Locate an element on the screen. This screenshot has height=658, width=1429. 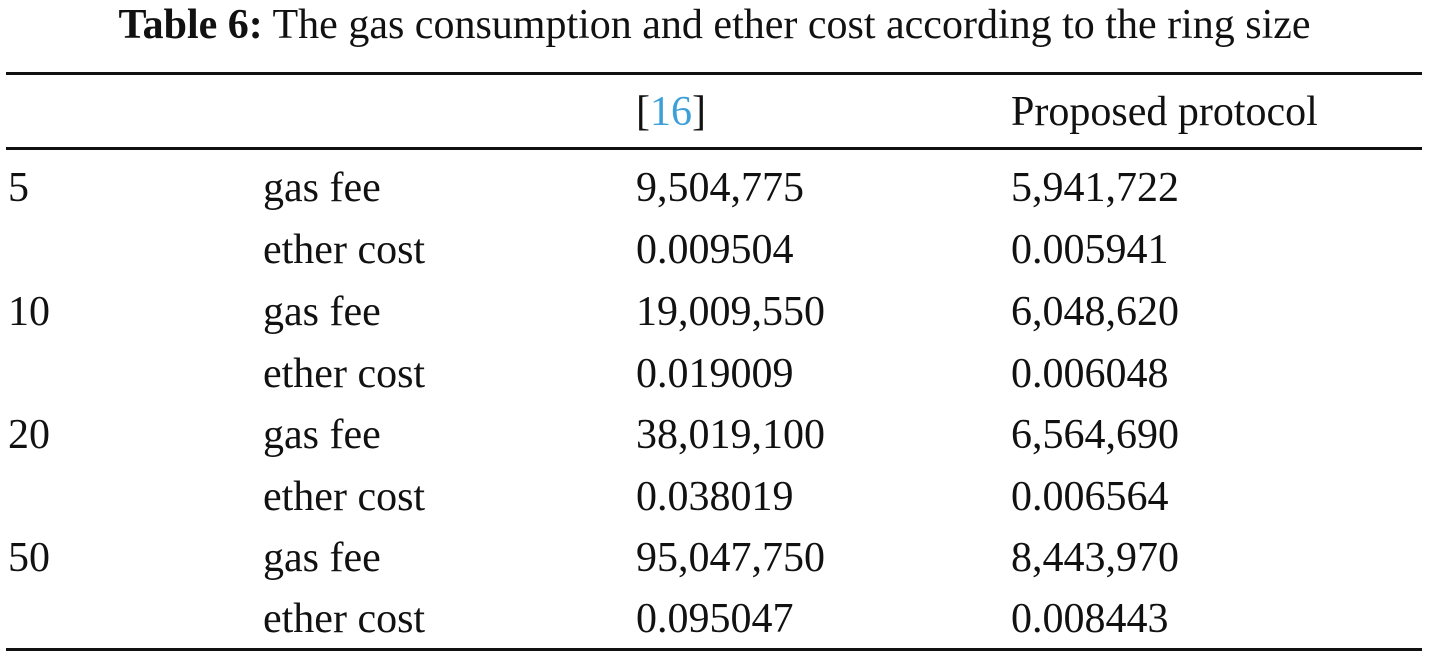
ref16-value-cell: 95,047,750 is located at coordinates (730, 558).